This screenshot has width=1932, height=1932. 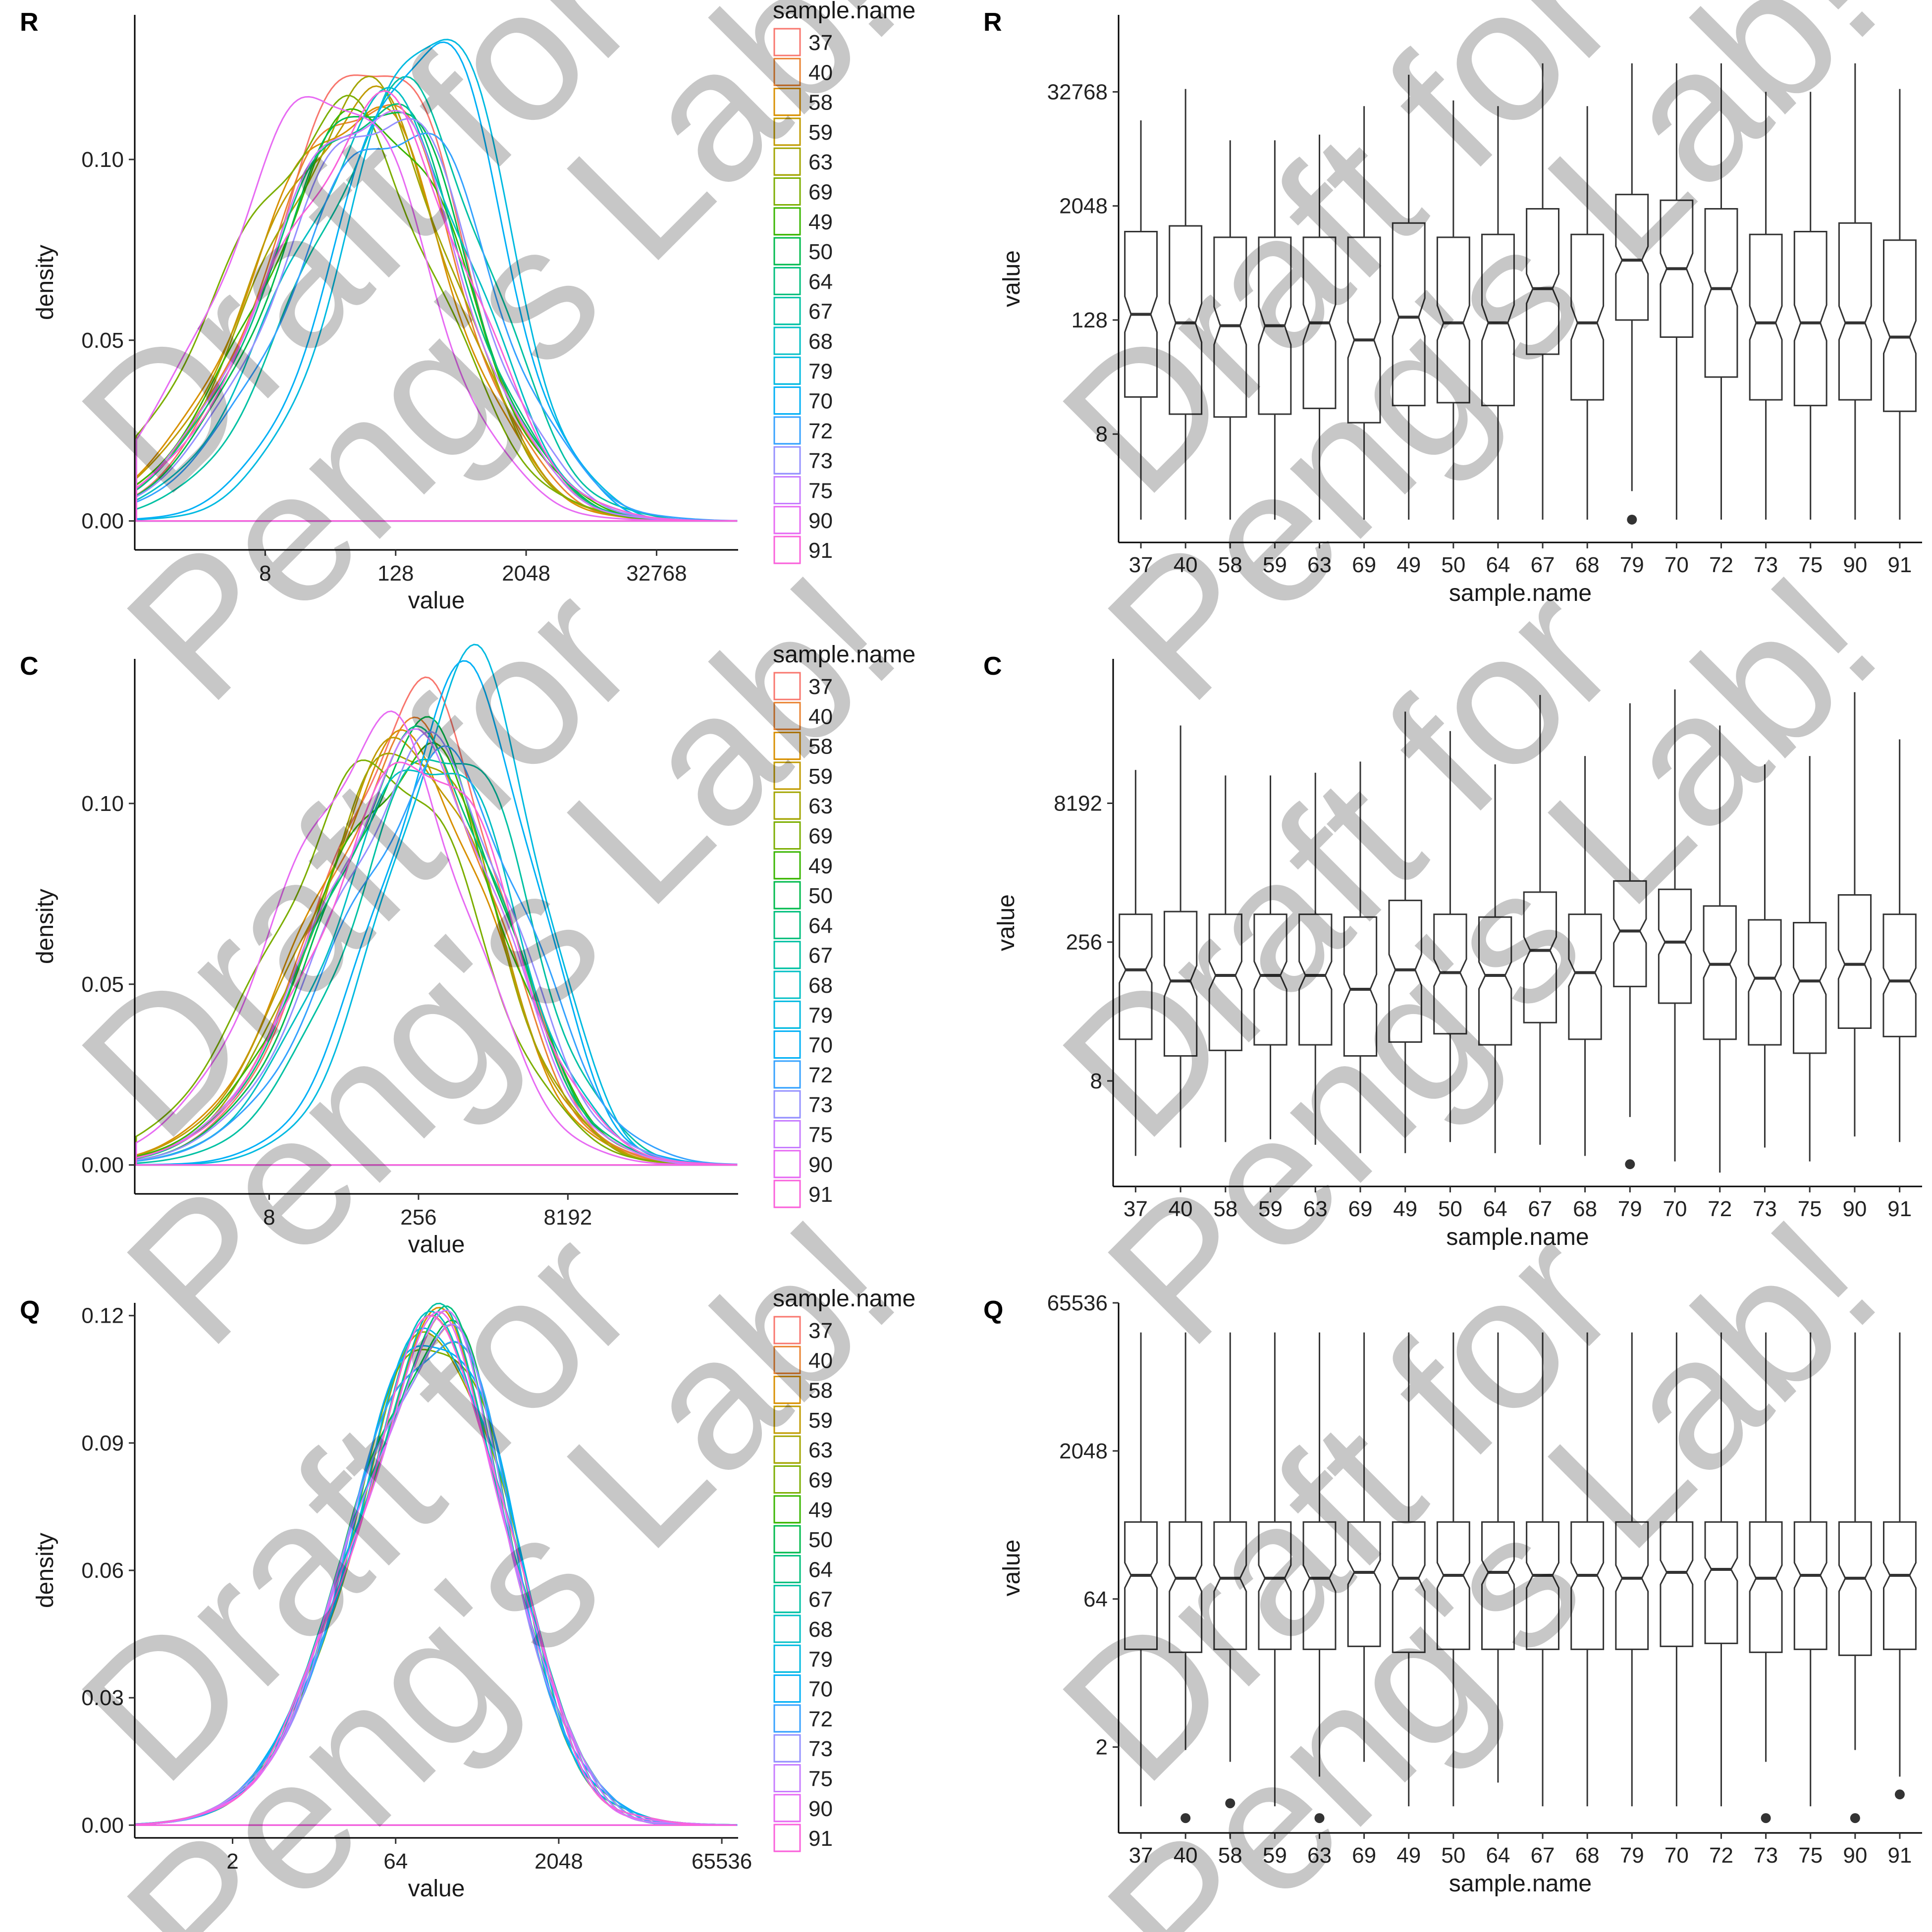 What do you see at coordinates (1078, 803) in the screenshot?
I see `y-tick-label: 8192` at bounding box center [1078, 803].